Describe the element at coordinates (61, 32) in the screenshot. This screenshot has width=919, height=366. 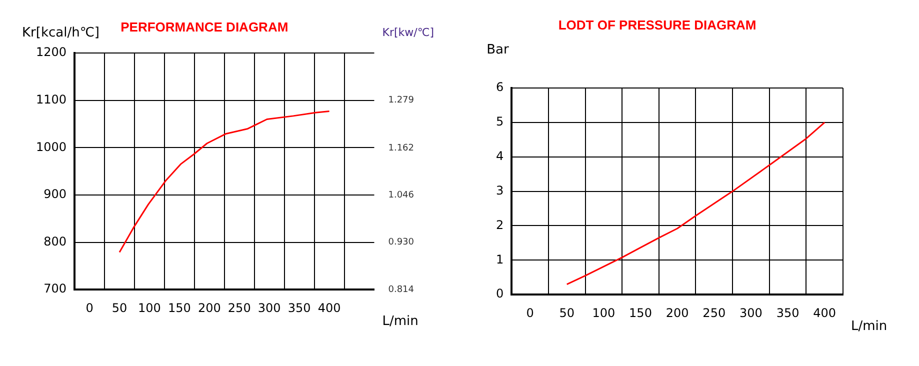
I see `y-axis-title: Kr[kcal/h℃]` at that location.